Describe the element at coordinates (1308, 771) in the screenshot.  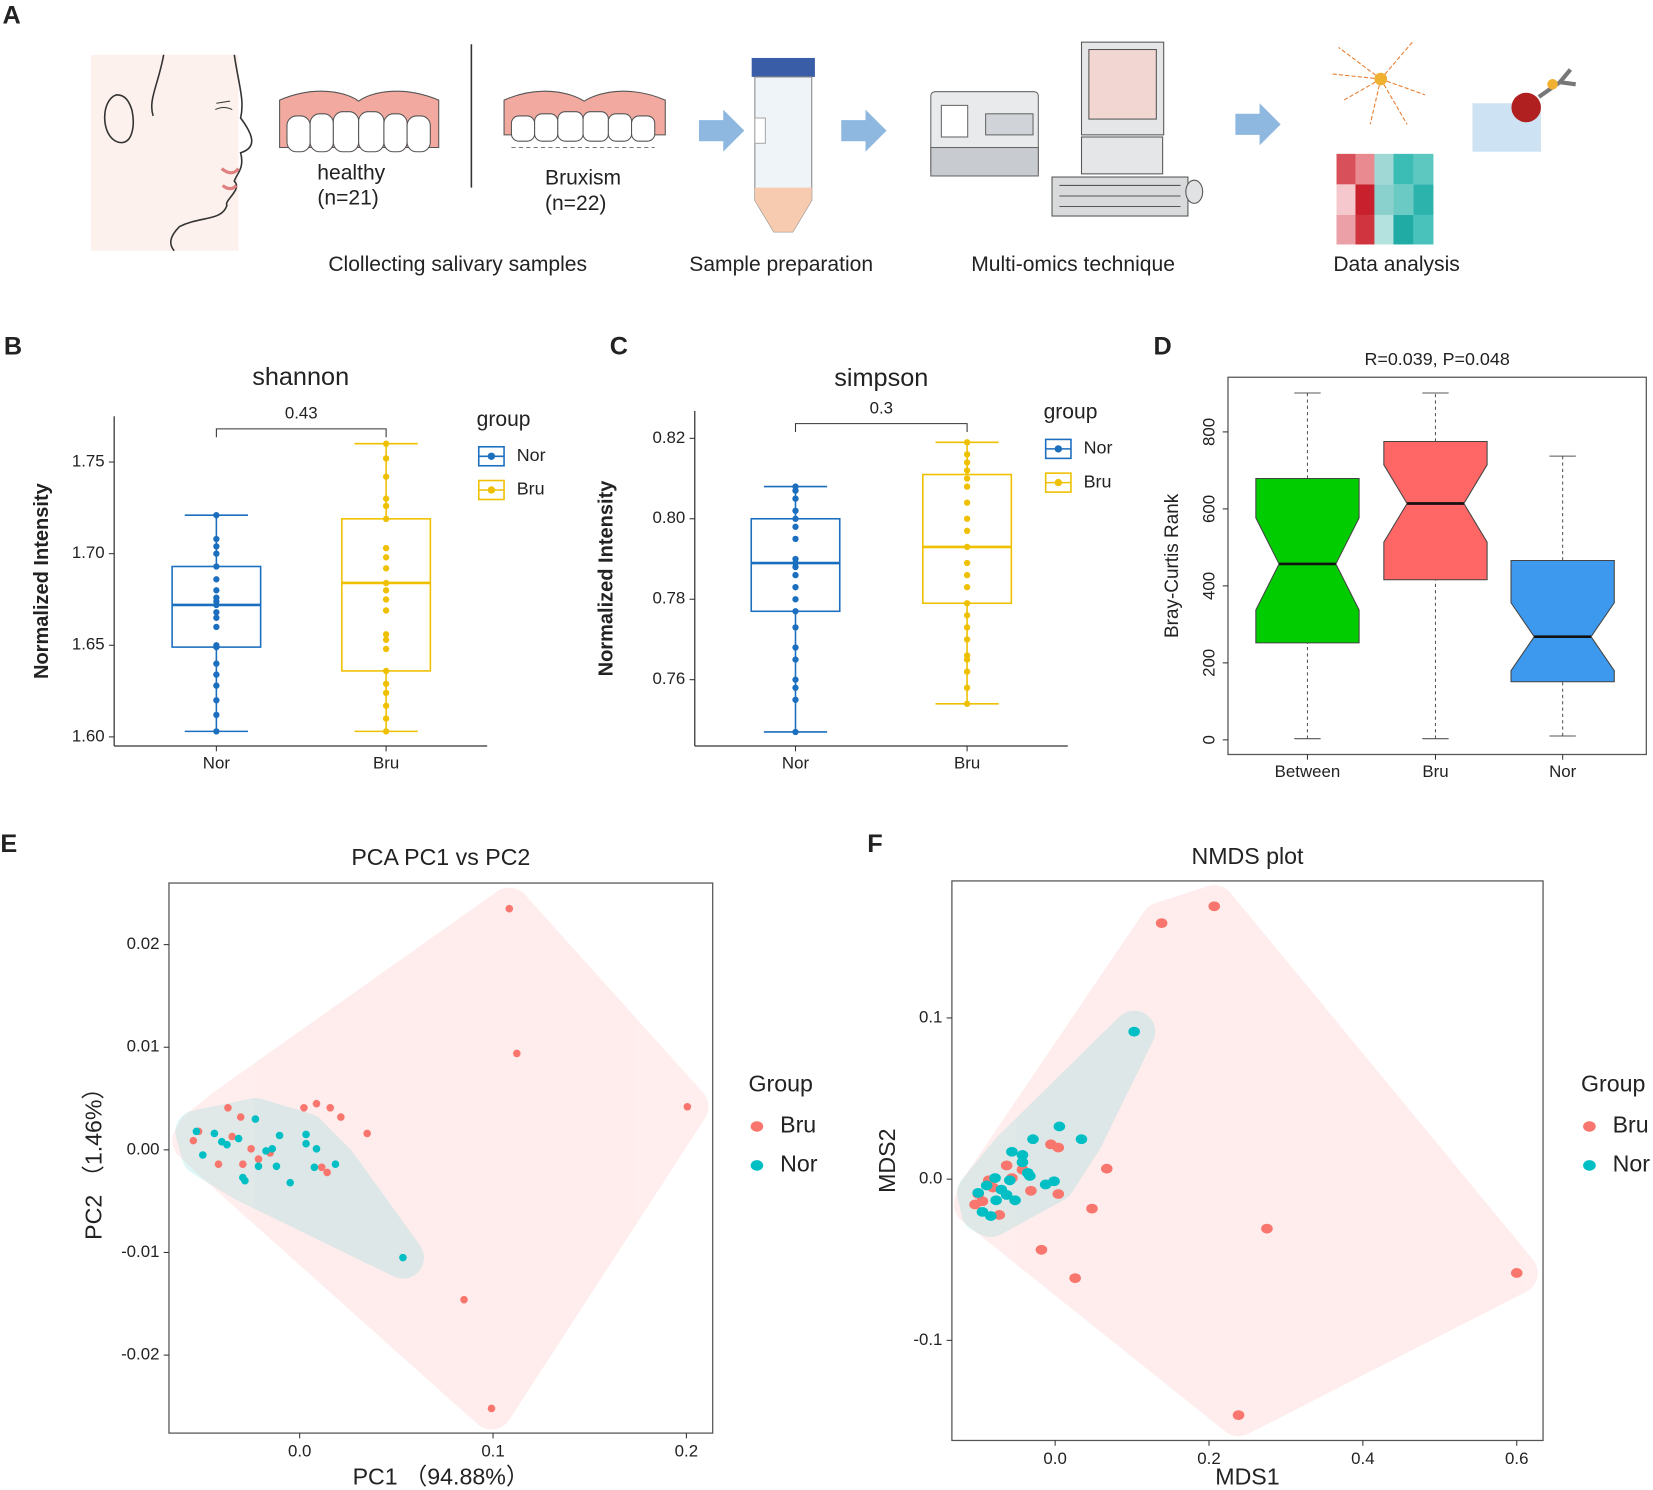
I see `x-tick-label: Between` at that location.